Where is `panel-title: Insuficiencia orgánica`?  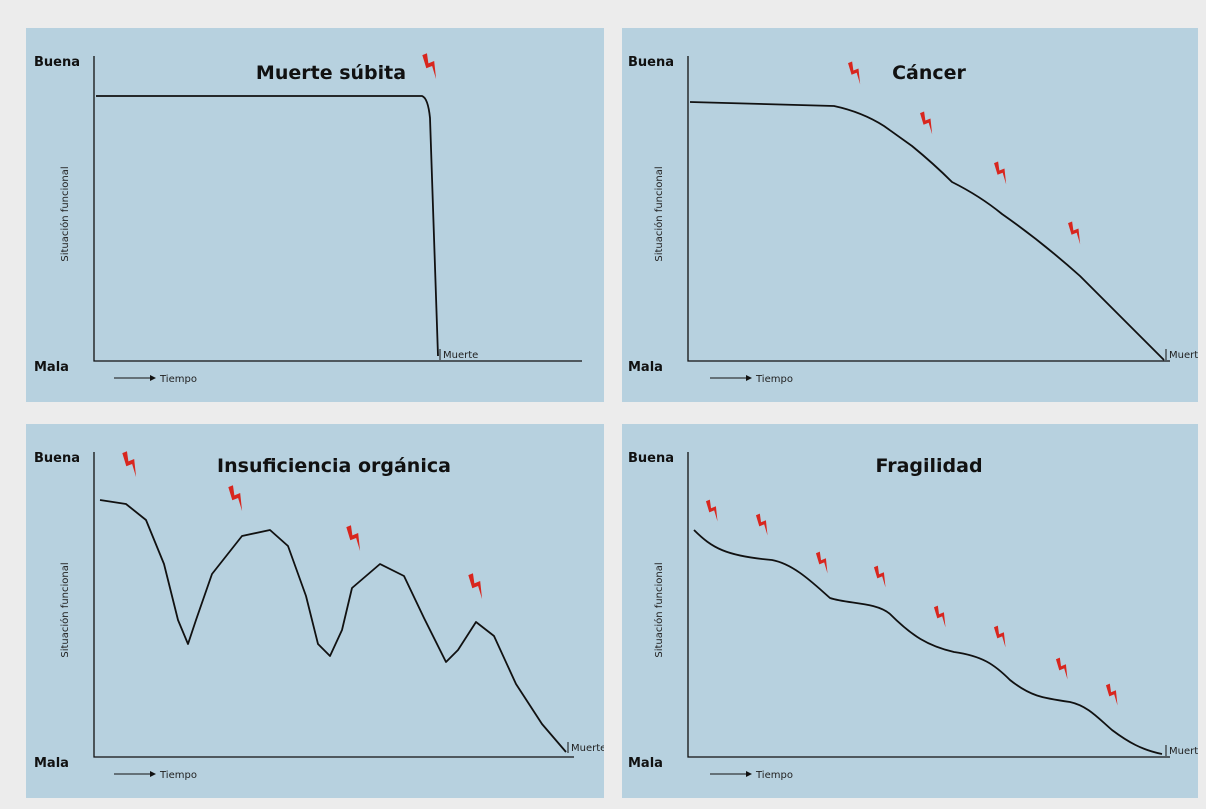
panel-title: Insuficiencia orgánica is located at coordinates (334, 466).